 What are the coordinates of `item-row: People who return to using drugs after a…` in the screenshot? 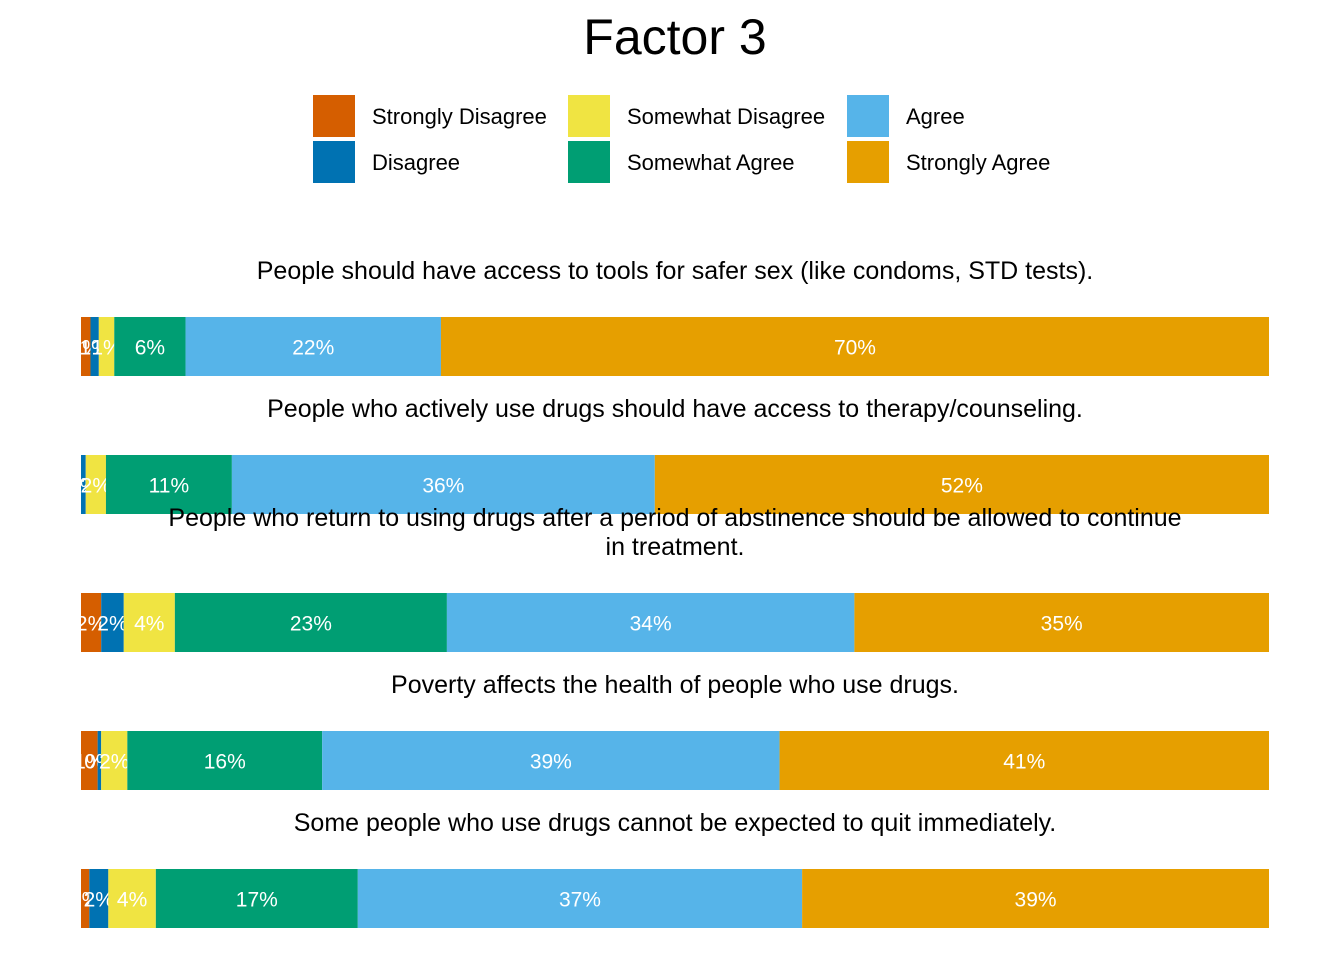 It's located at (672, 578).